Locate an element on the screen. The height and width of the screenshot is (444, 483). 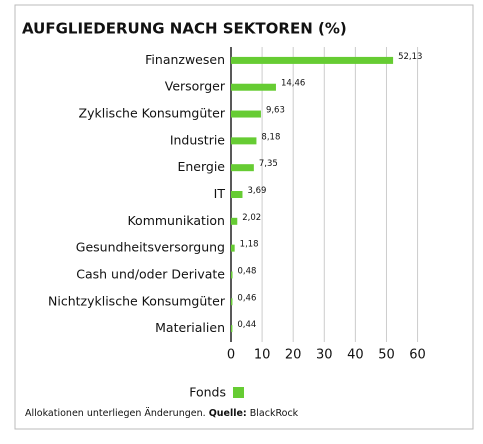
y-tick-label: Kommunikation is located at coordinates (176, 220).